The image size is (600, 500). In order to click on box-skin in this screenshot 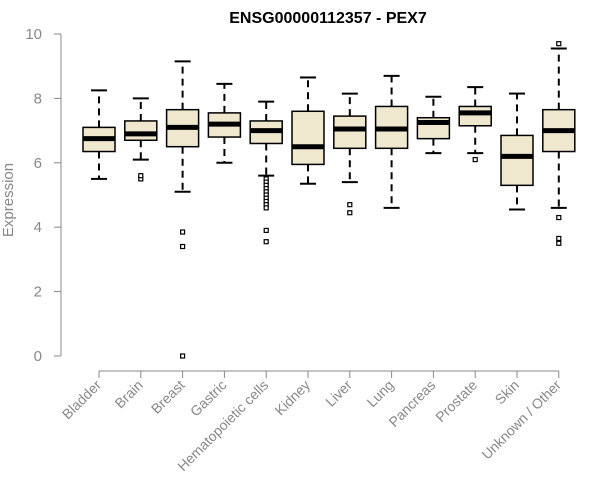, I will do `click(517, 151)`.